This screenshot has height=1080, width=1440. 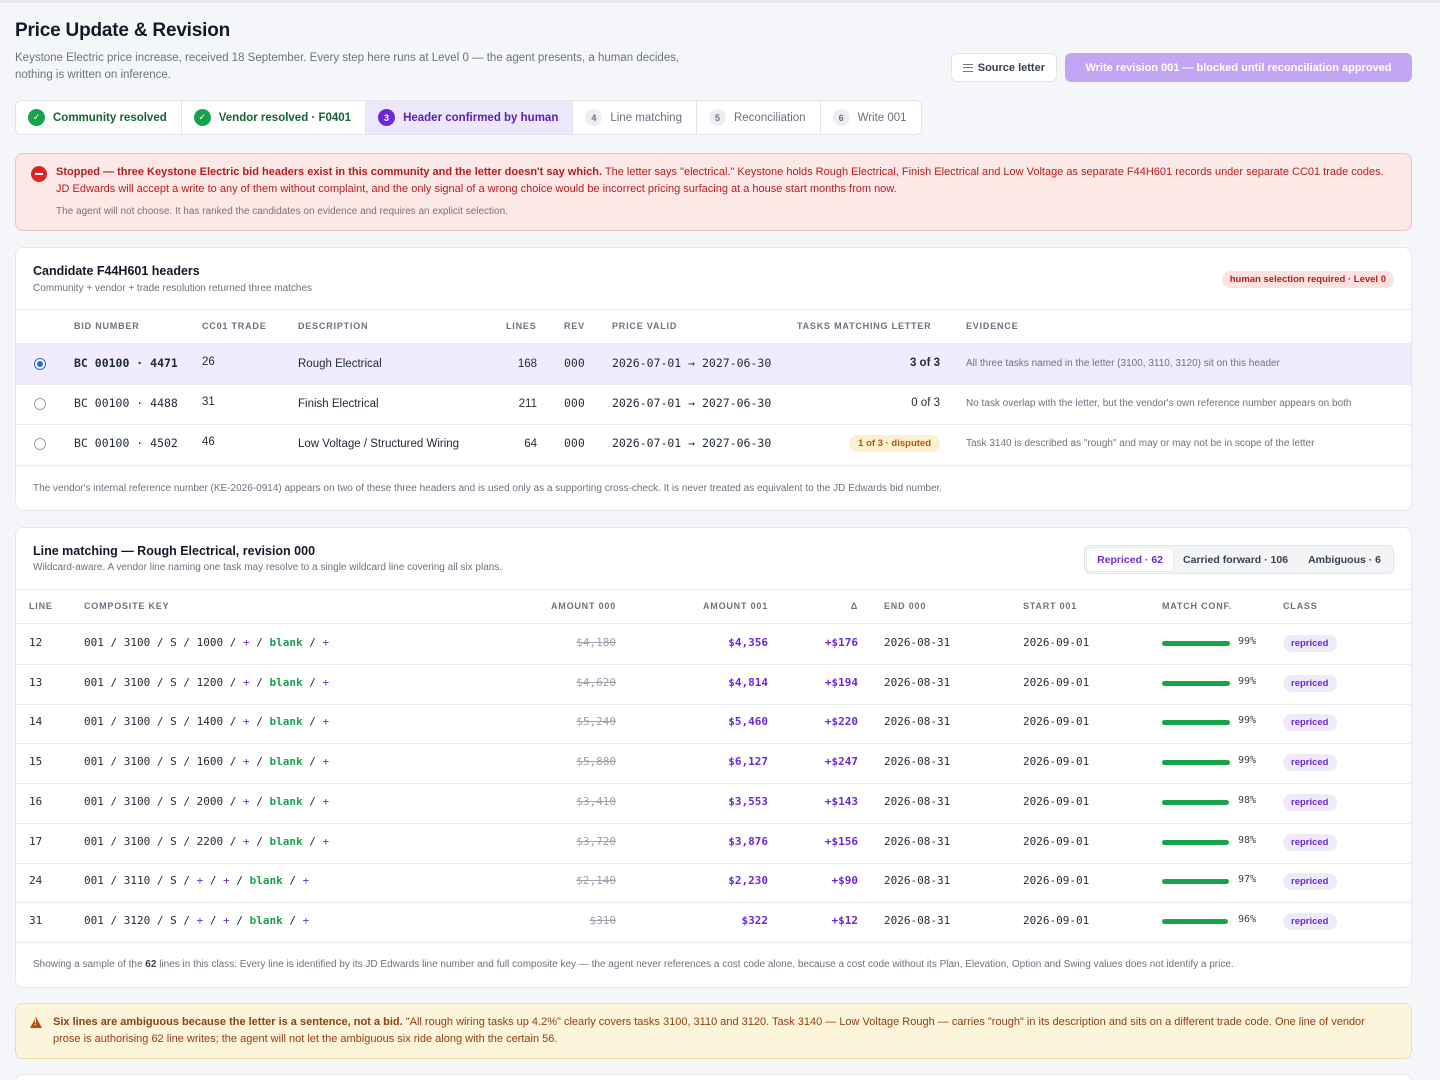 I want to click on price-valid: 2026-07-01 → 2027-06-30, so click(x=692, y=363).